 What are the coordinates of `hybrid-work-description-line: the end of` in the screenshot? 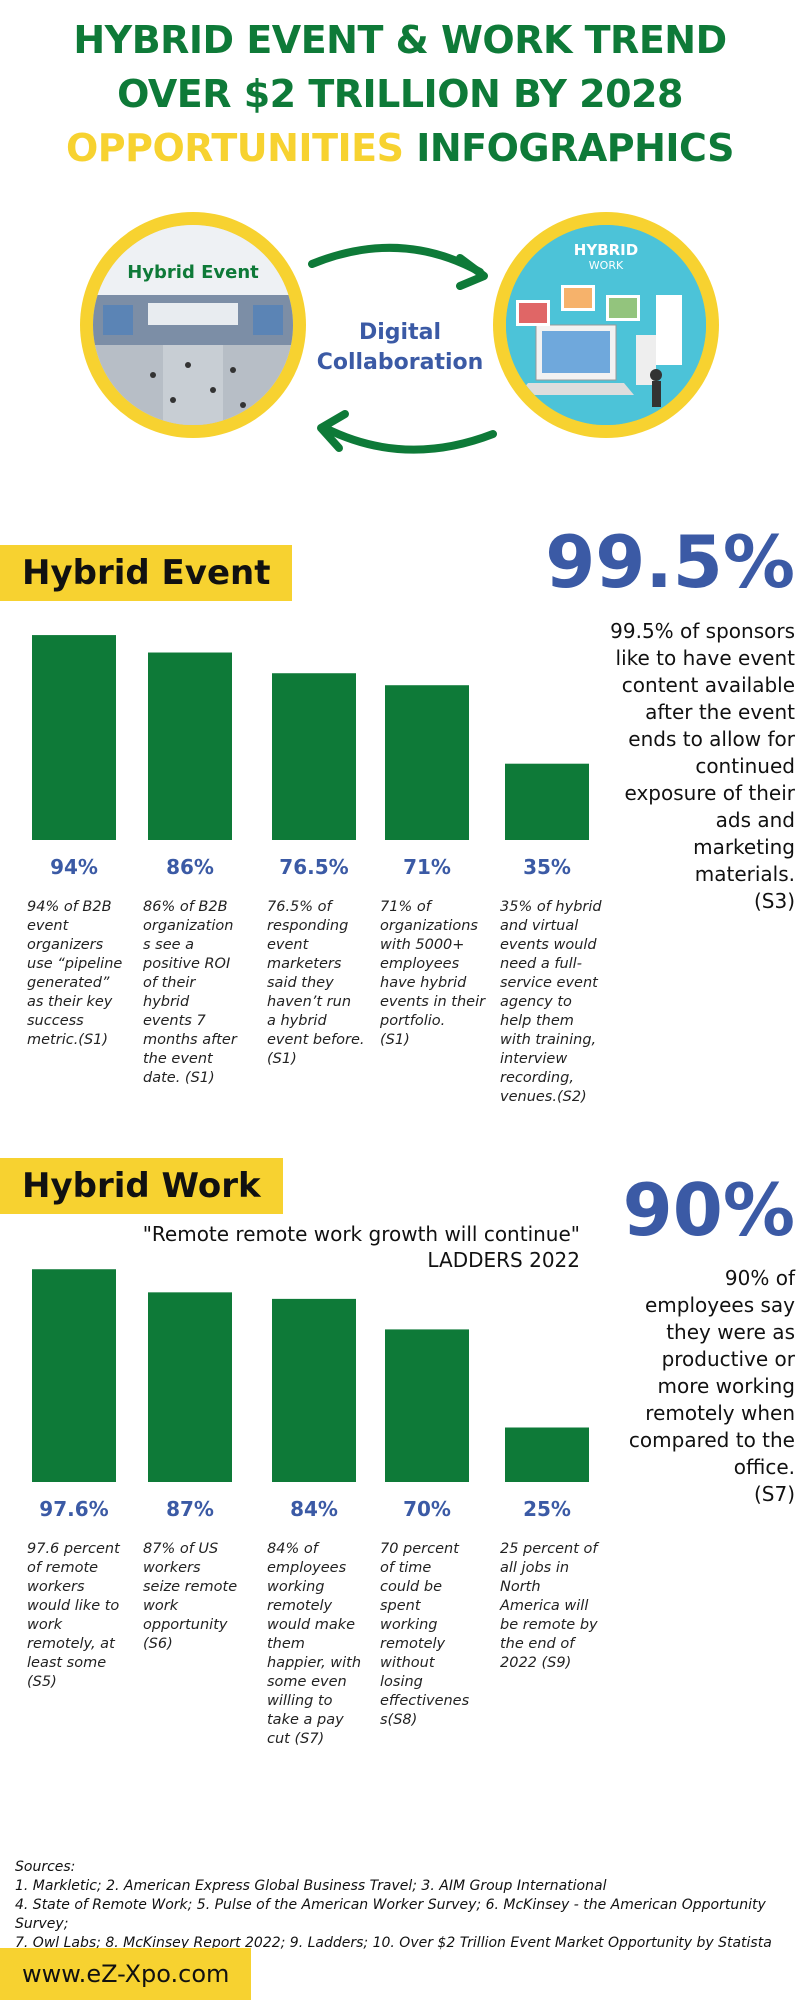 It's located at (537, 1644).